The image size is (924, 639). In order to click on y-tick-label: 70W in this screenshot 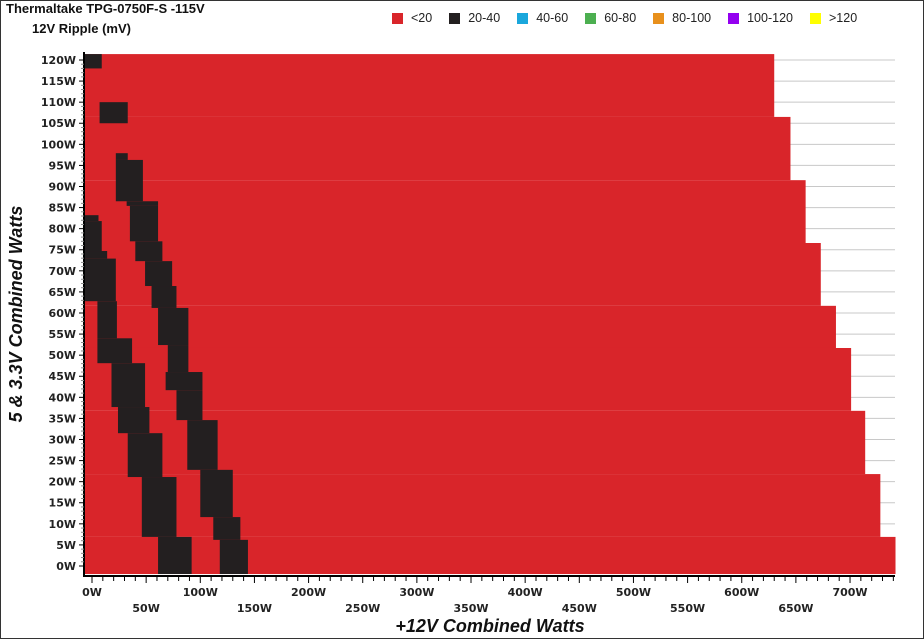, I will do `click(62, 271)`.